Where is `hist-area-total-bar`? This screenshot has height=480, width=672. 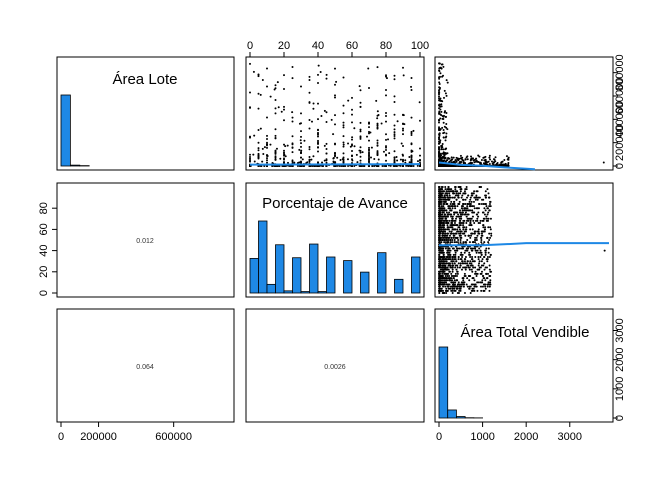 hist-area-total-bar is located at coordinates (443, 382).